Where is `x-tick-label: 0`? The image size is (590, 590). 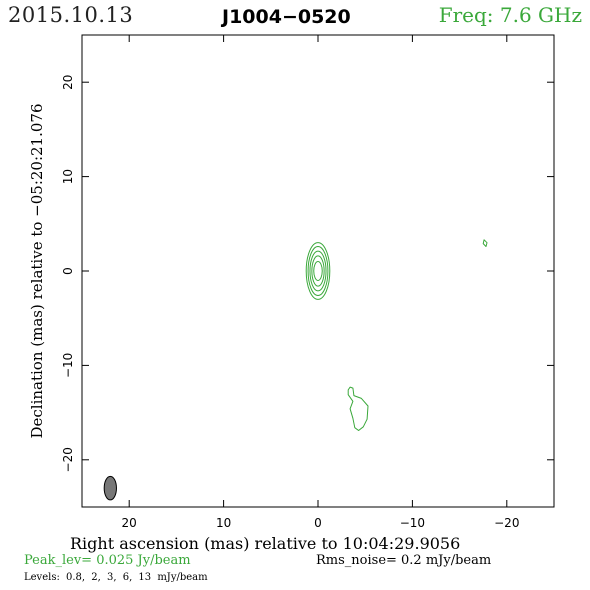
x-tick-label: 0 is located at coordinates (318, 523).